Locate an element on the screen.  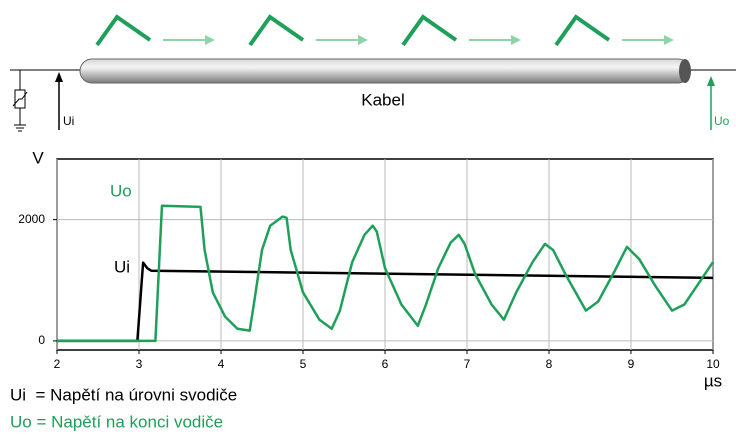
input-label: Ui is located at coordinates (68, 121).